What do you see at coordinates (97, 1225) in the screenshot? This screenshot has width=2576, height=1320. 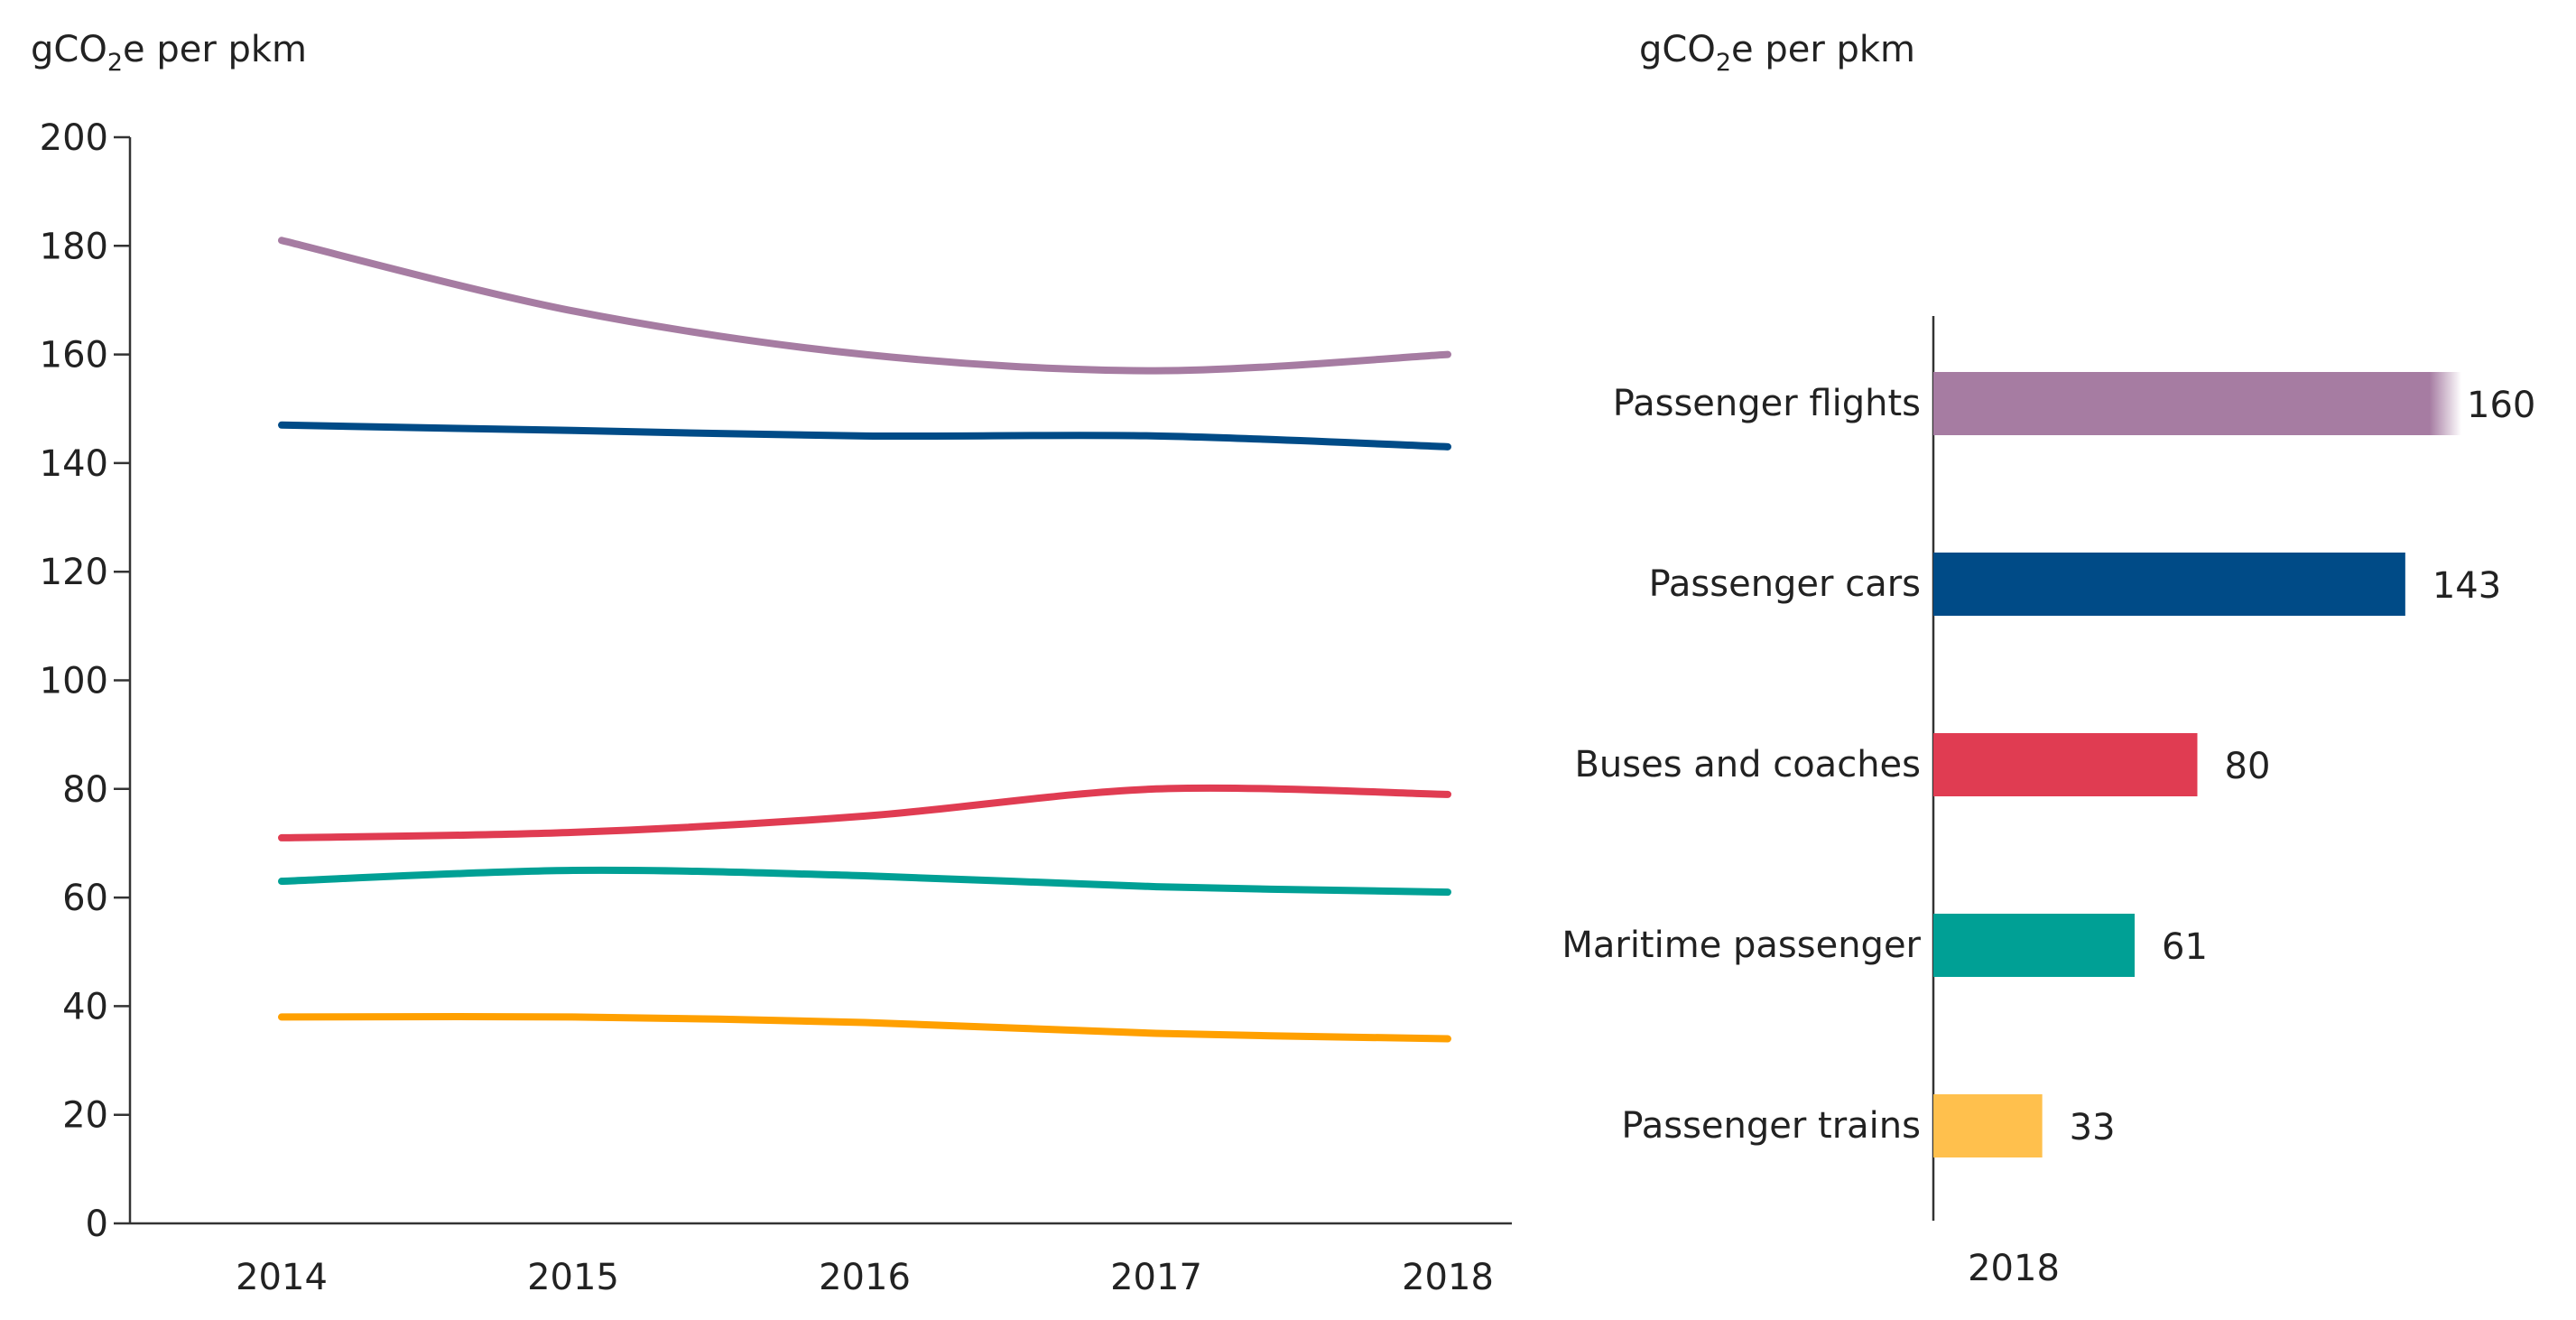 I see `y-tick-label-0: 0` at bounding box center [97, 1225].